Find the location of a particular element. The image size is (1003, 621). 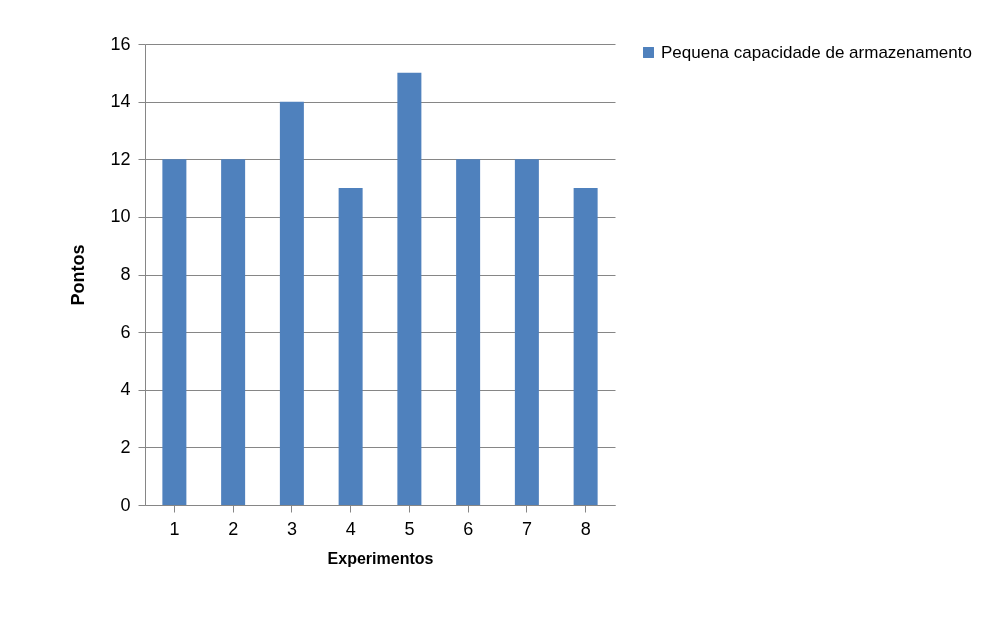

x-tick-label: 7 is located at coordinates (526, 528).